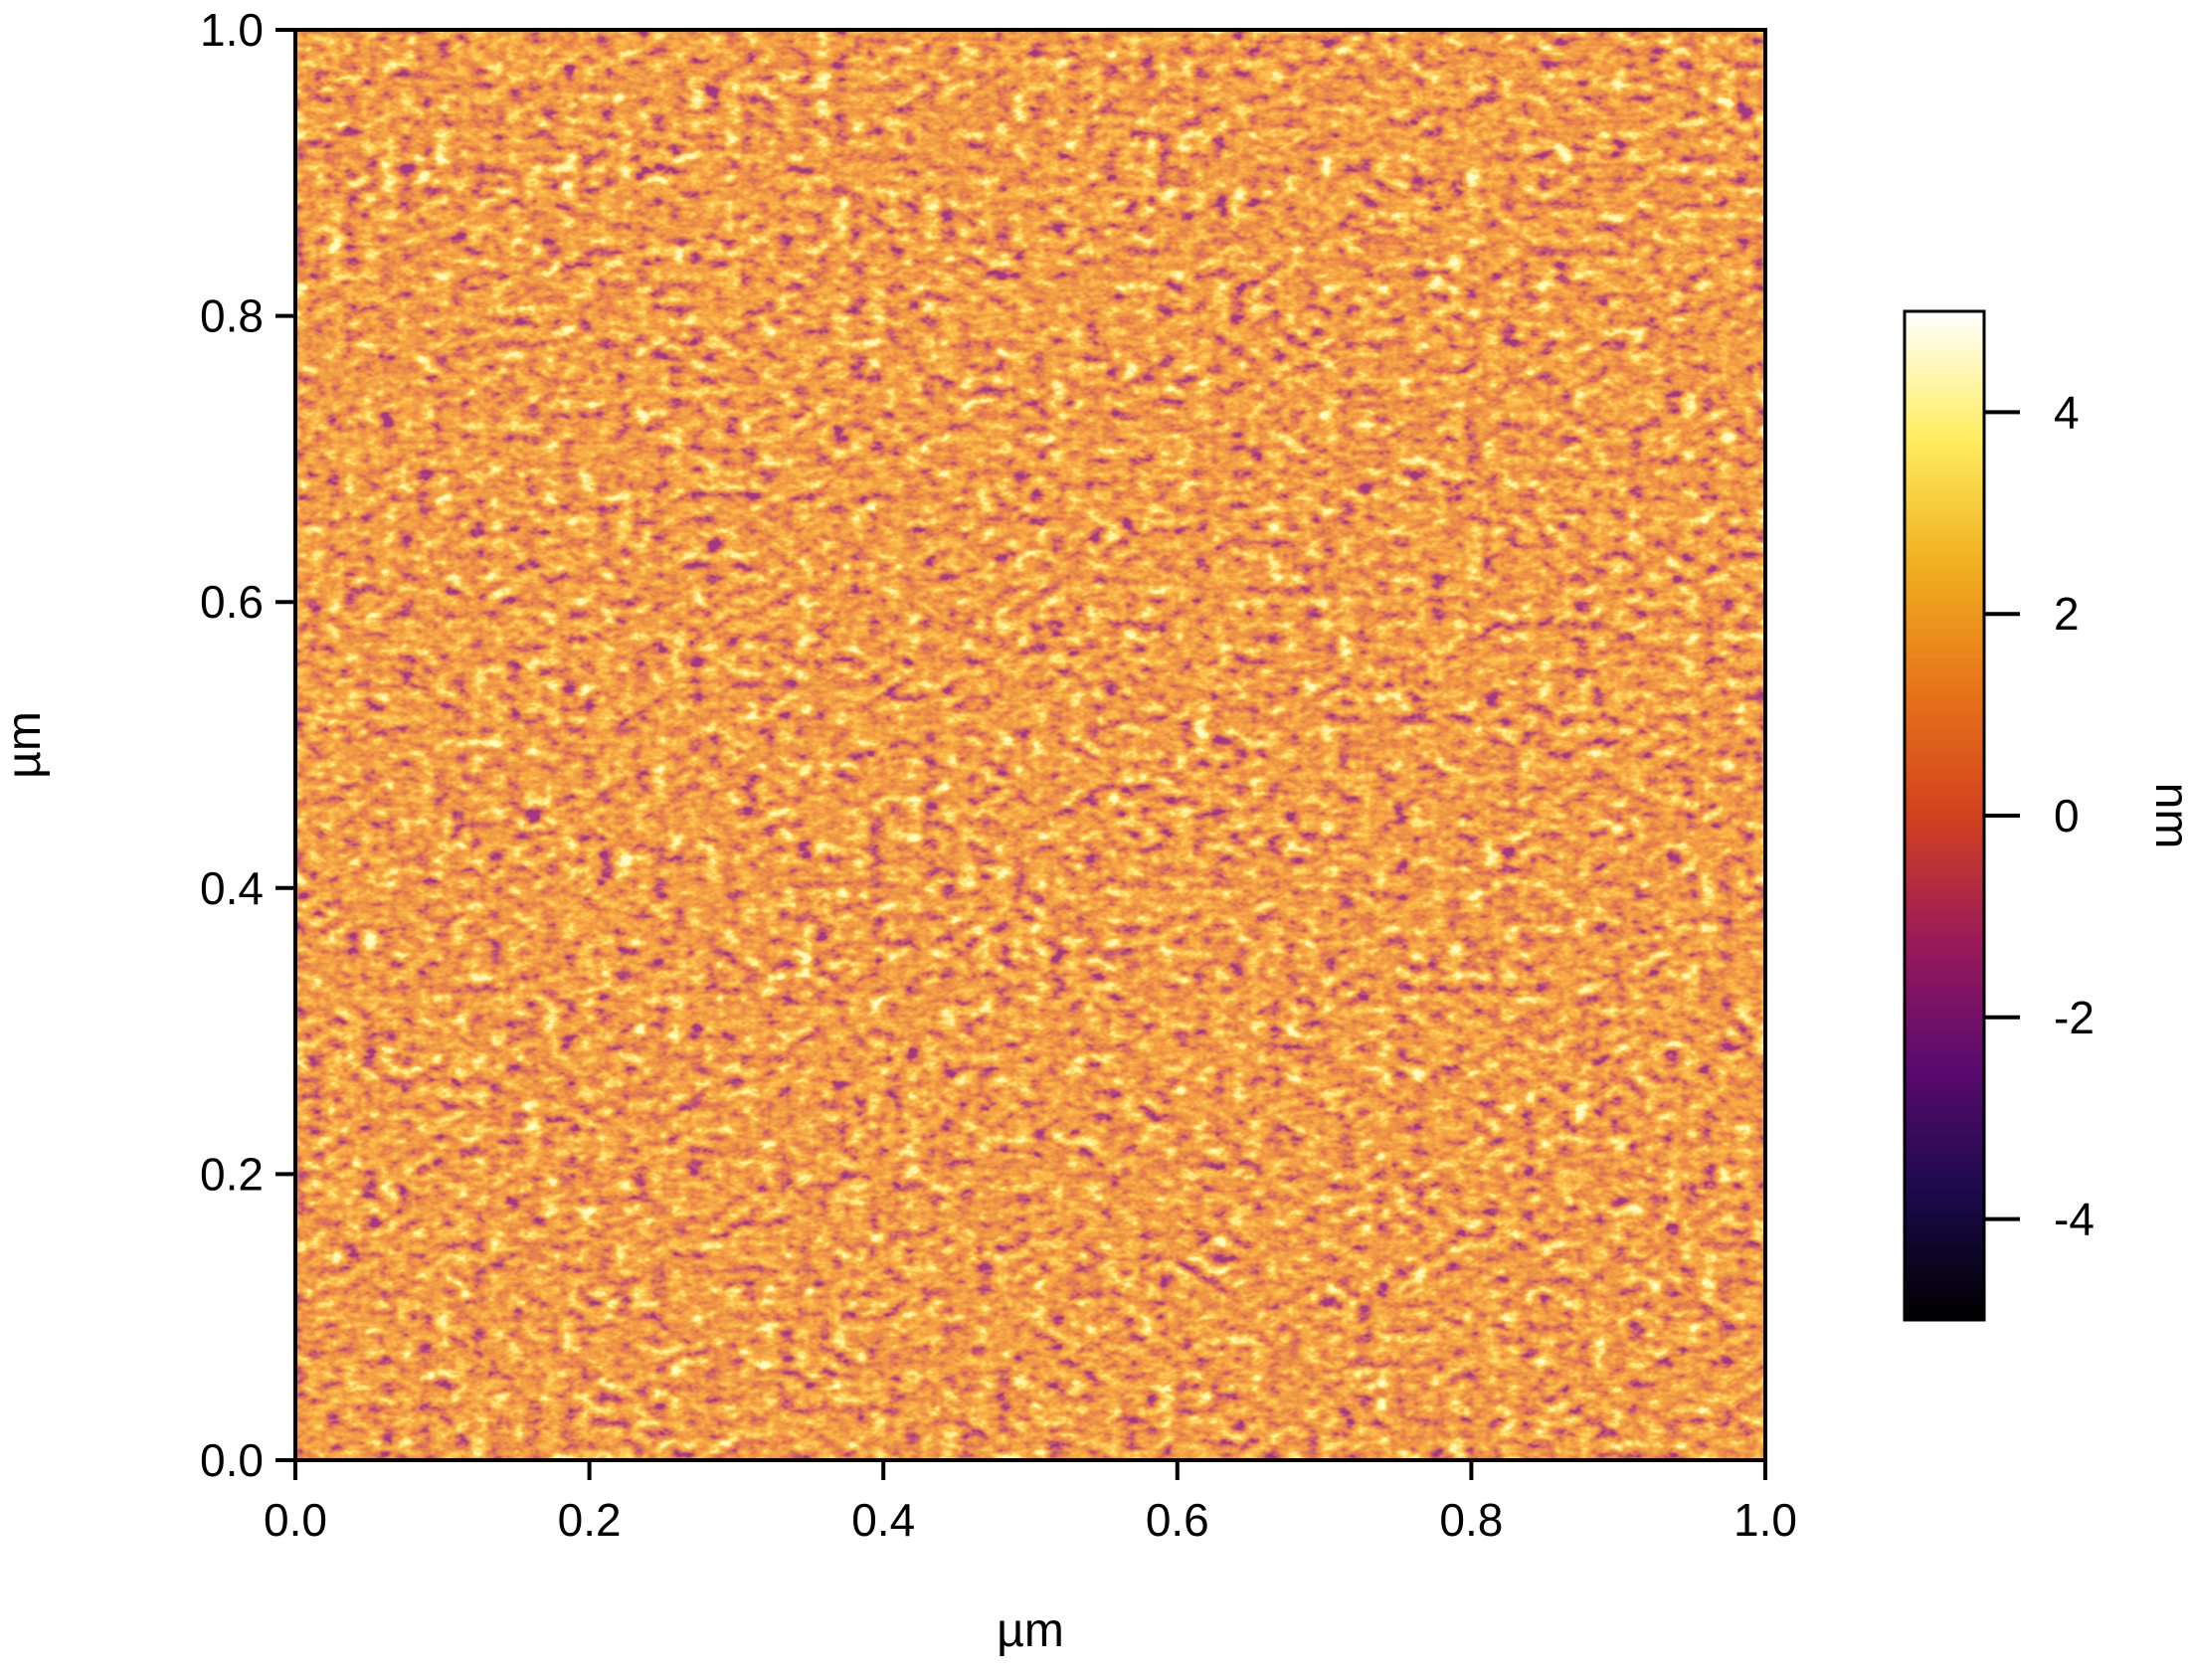  What do you see at coordinates (232, 888) in the screenshot?
I see `y-tick-label: 0.4` at bounding box center [232, 888].